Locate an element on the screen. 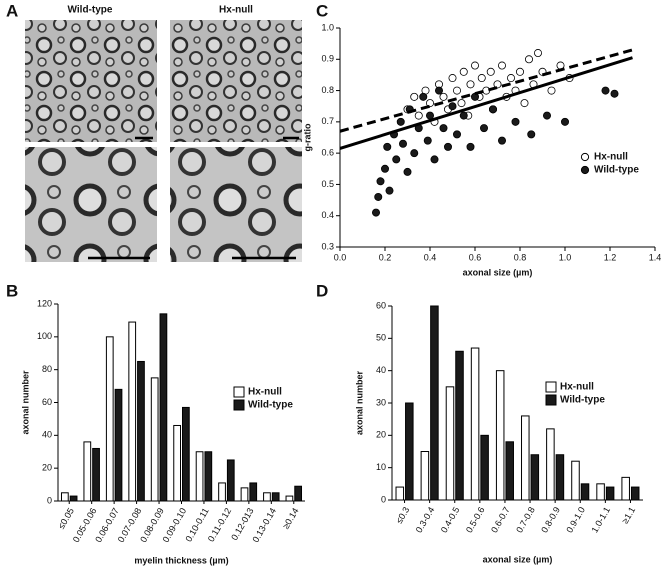 Image resolution: width=661 pixels, height=571 pixels. x-tick-label: 0.7-0.8 is located at coordinates (525, 519).